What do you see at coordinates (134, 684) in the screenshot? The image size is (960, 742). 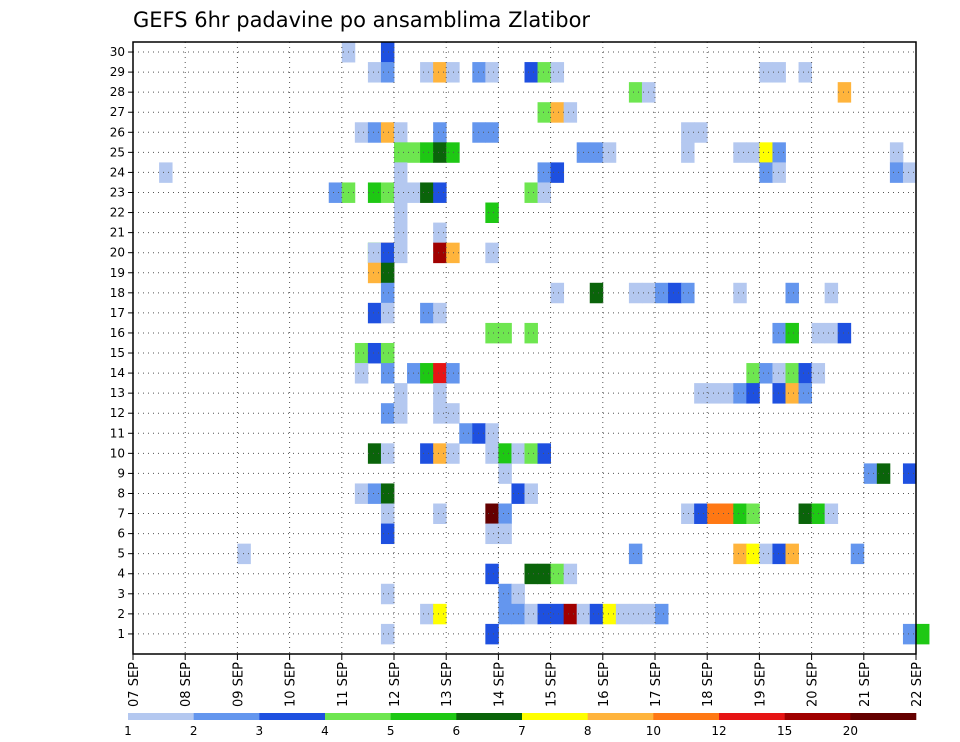 I see `x-tick-label: 07 SEP` at bounding box center [134, 684].